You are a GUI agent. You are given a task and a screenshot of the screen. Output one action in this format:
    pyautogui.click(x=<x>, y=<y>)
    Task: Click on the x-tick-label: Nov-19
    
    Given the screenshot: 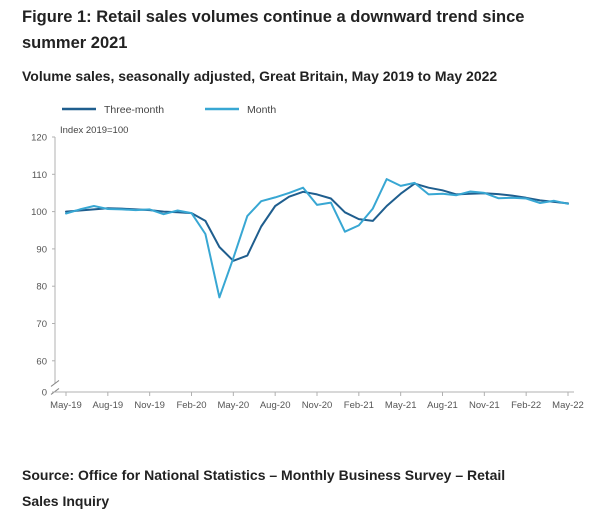 What is the action you would take?
    pyautogui.click(x=149, y=405)
    